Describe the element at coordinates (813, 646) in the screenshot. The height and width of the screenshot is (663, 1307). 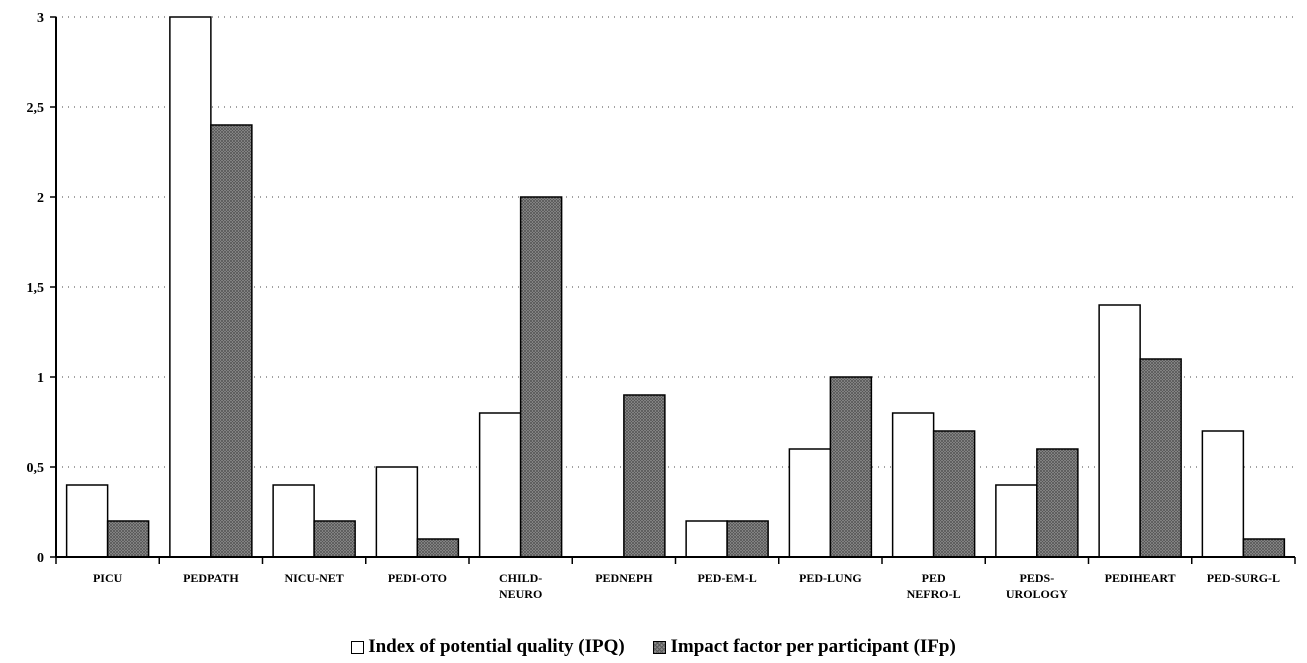
I see `legend-label-ifp: Impact factor per participant (IFp)` at that location.